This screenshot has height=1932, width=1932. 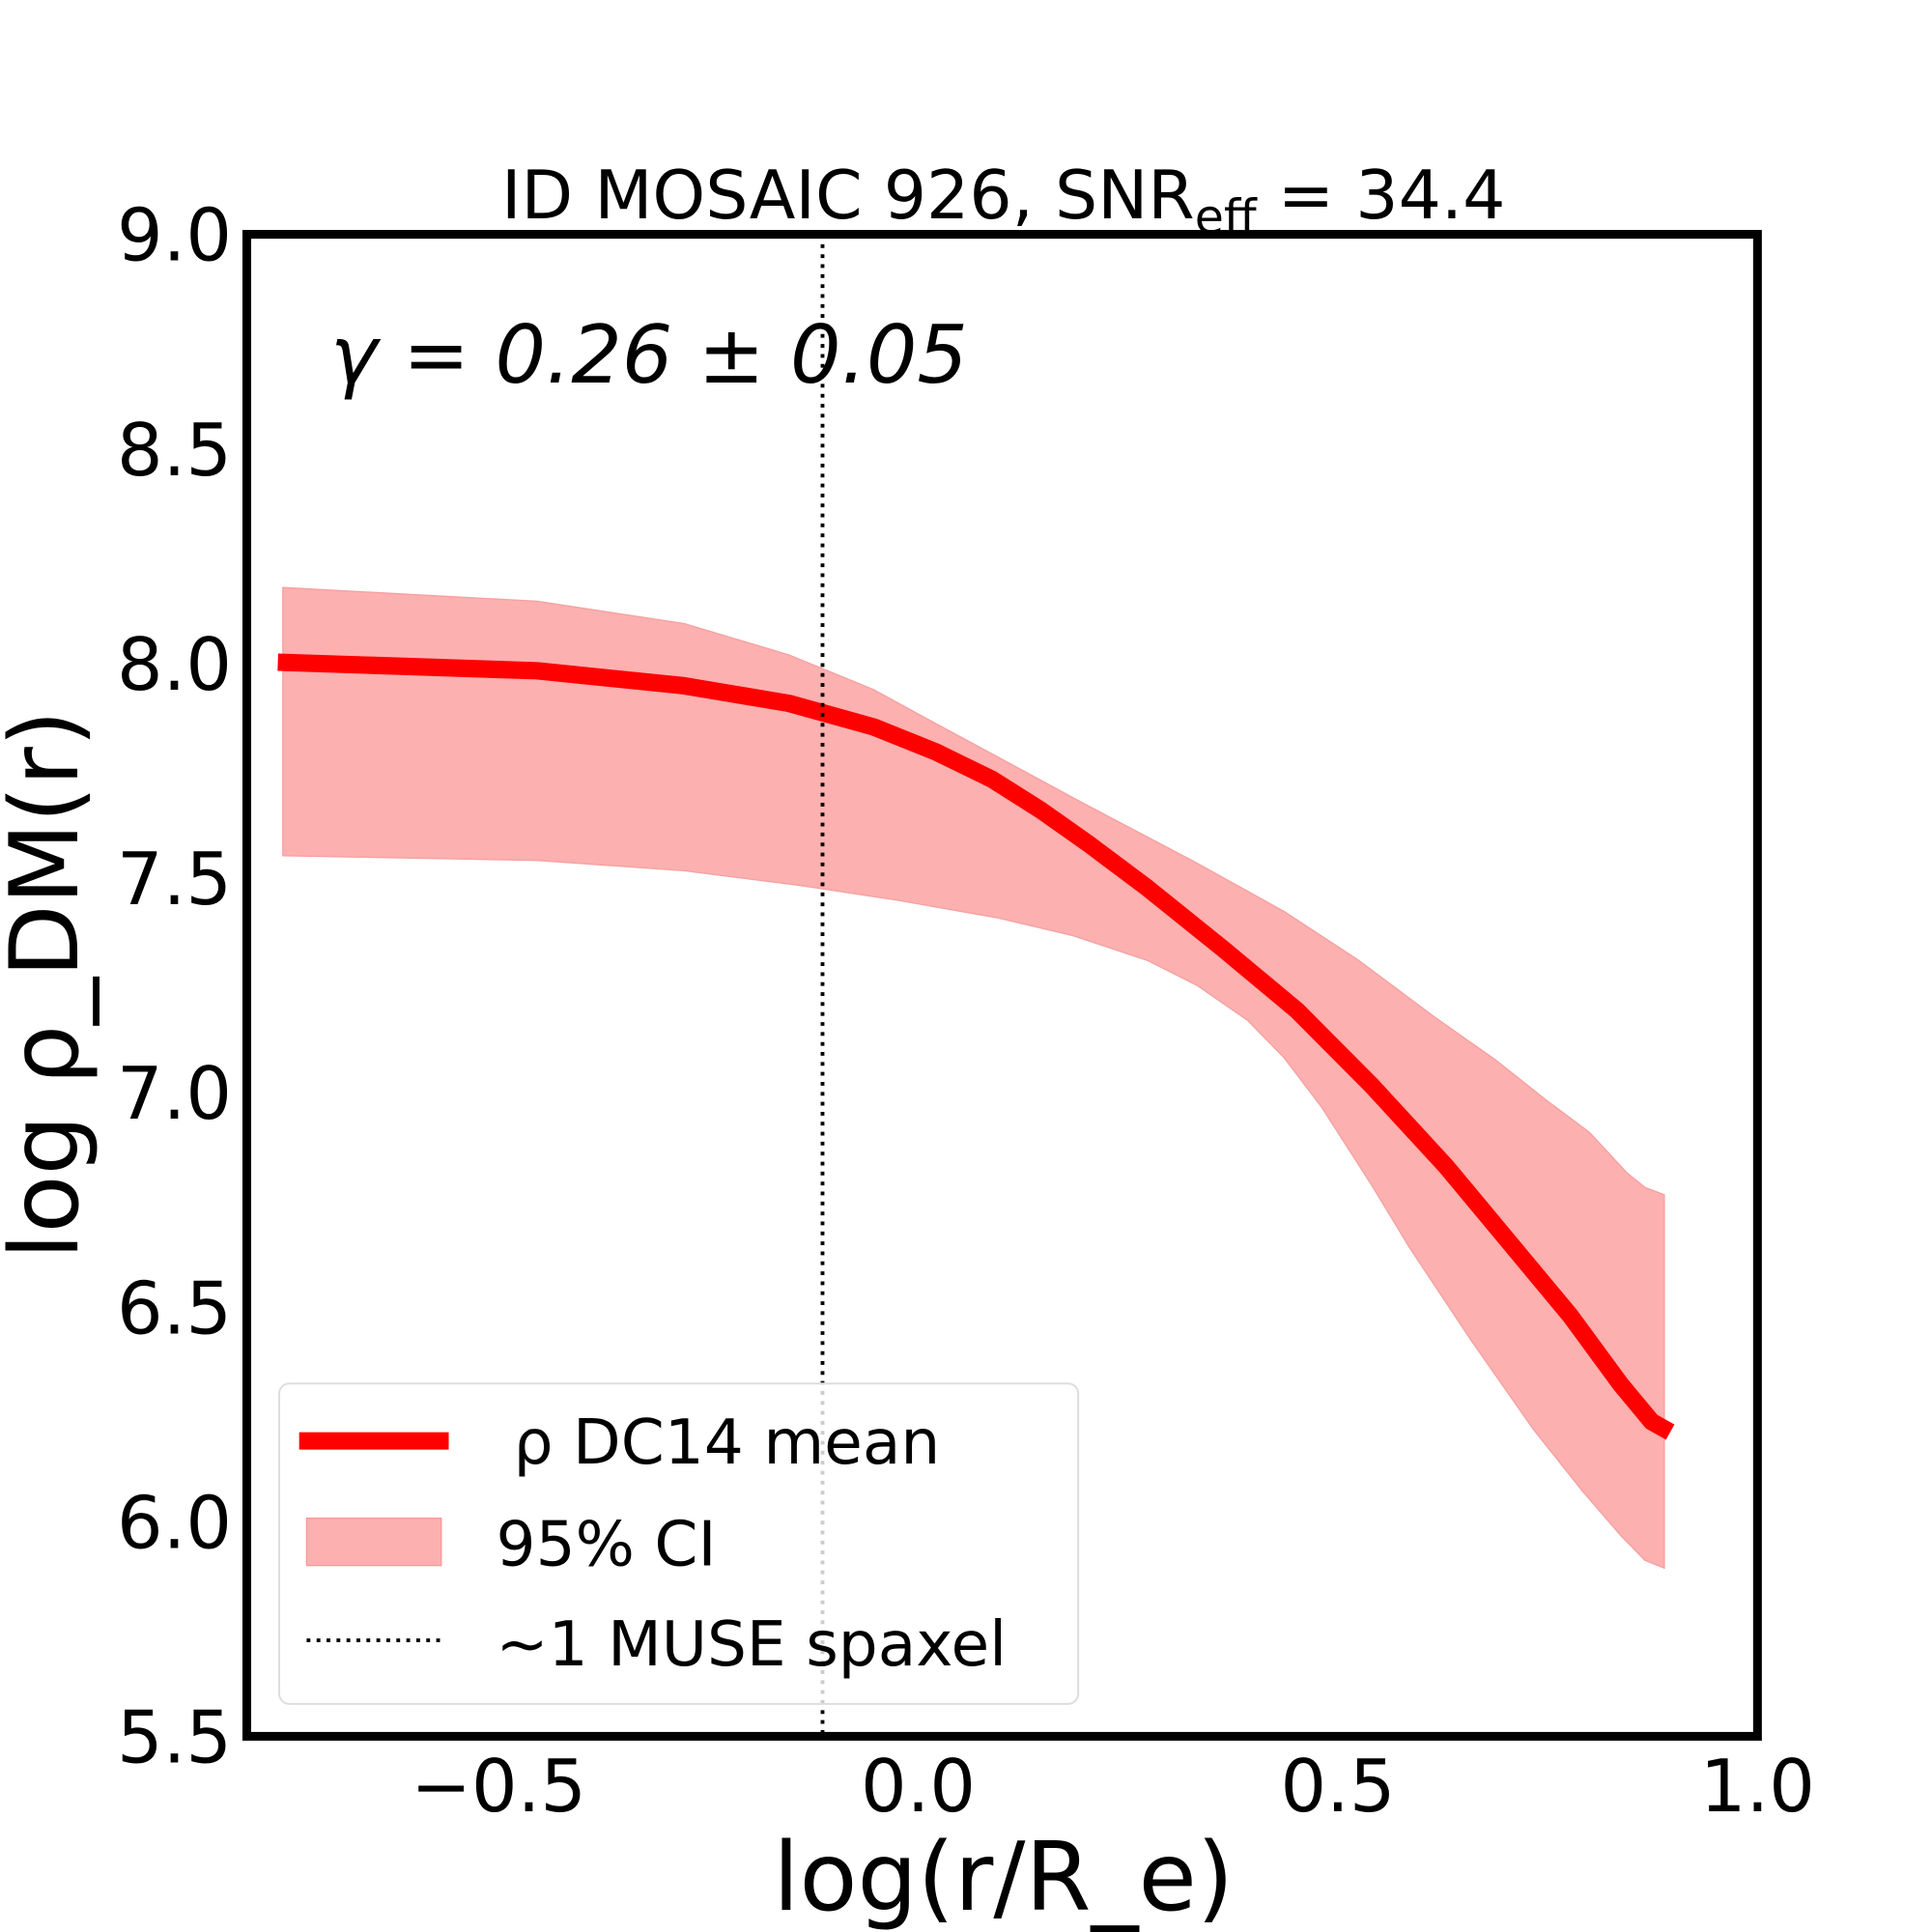 I want to click on legend-label-spaxel: ~1 MUSE spaxel, so click(x=752, y=1644).